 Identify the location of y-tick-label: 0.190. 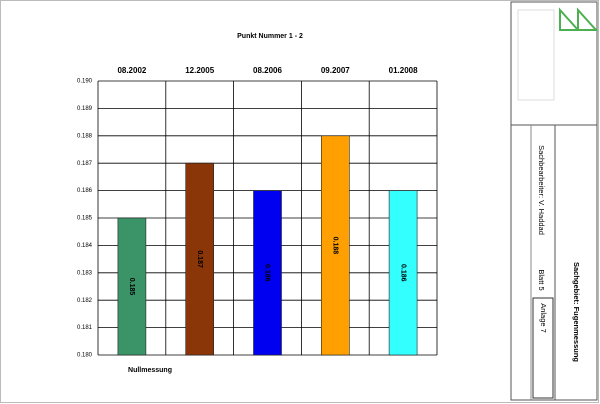
(85, 82).